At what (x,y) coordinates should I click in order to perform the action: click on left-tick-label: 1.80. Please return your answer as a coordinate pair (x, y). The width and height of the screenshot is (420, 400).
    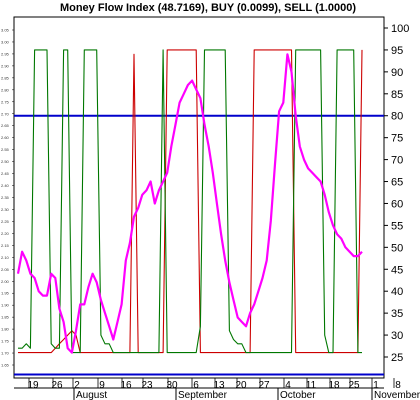
    Looking at the image, I should click on (5, 329).